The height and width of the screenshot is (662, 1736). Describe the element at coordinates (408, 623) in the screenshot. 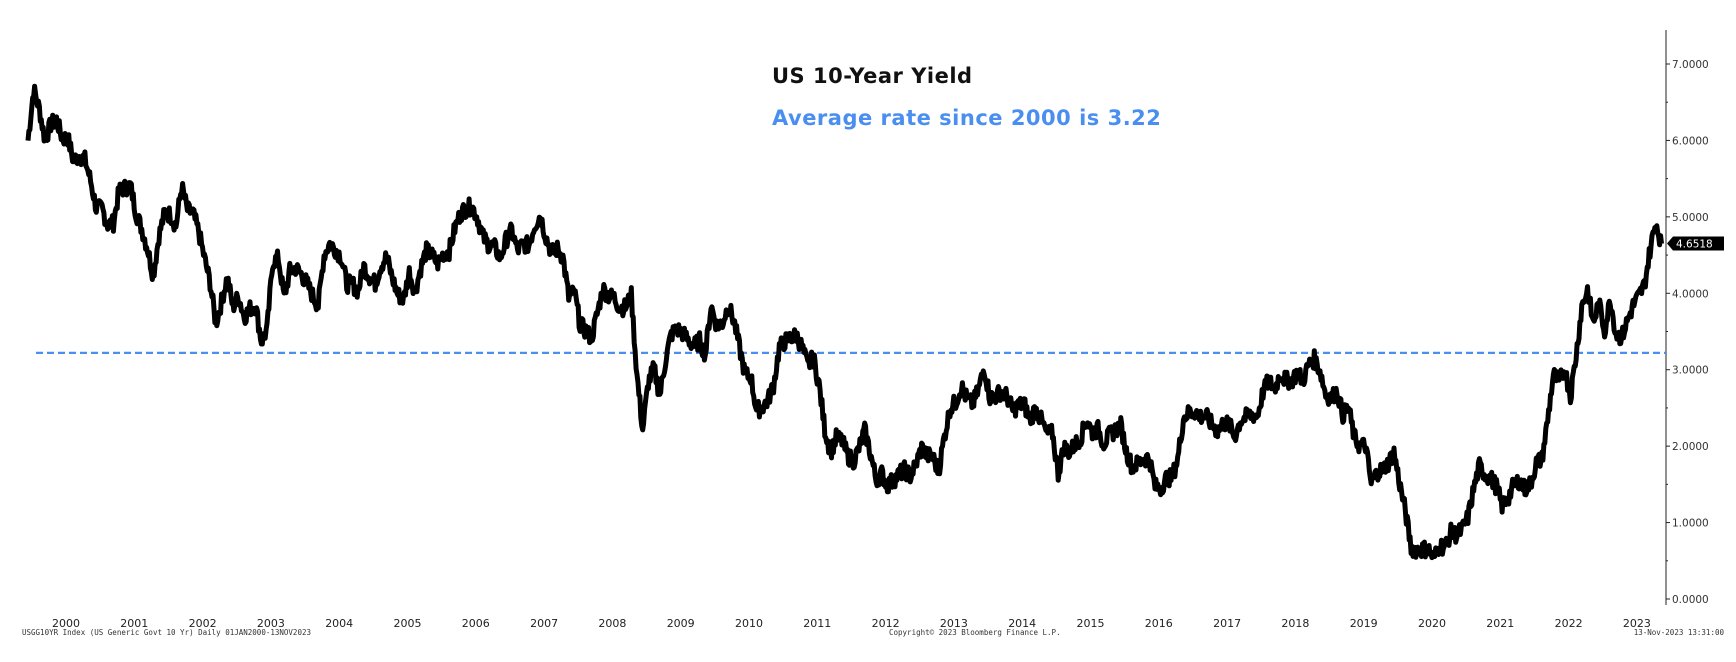

I see `x-tick-label: 2005` at that location.